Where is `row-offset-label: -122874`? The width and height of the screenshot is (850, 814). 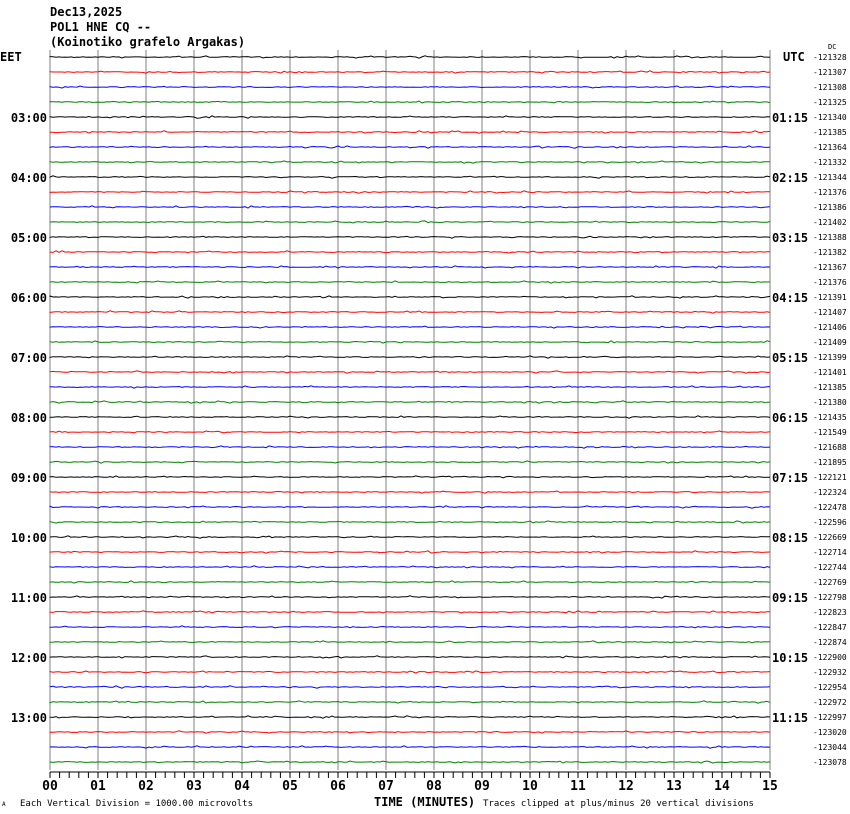 row-offset-label: -122874 is located at coordinates (830, 642).